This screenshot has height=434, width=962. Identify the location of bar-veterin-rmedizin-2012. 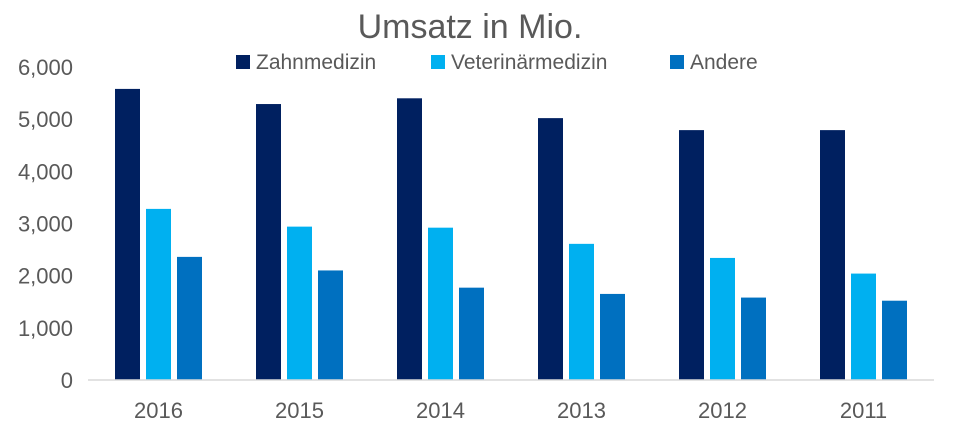
(722, 318).